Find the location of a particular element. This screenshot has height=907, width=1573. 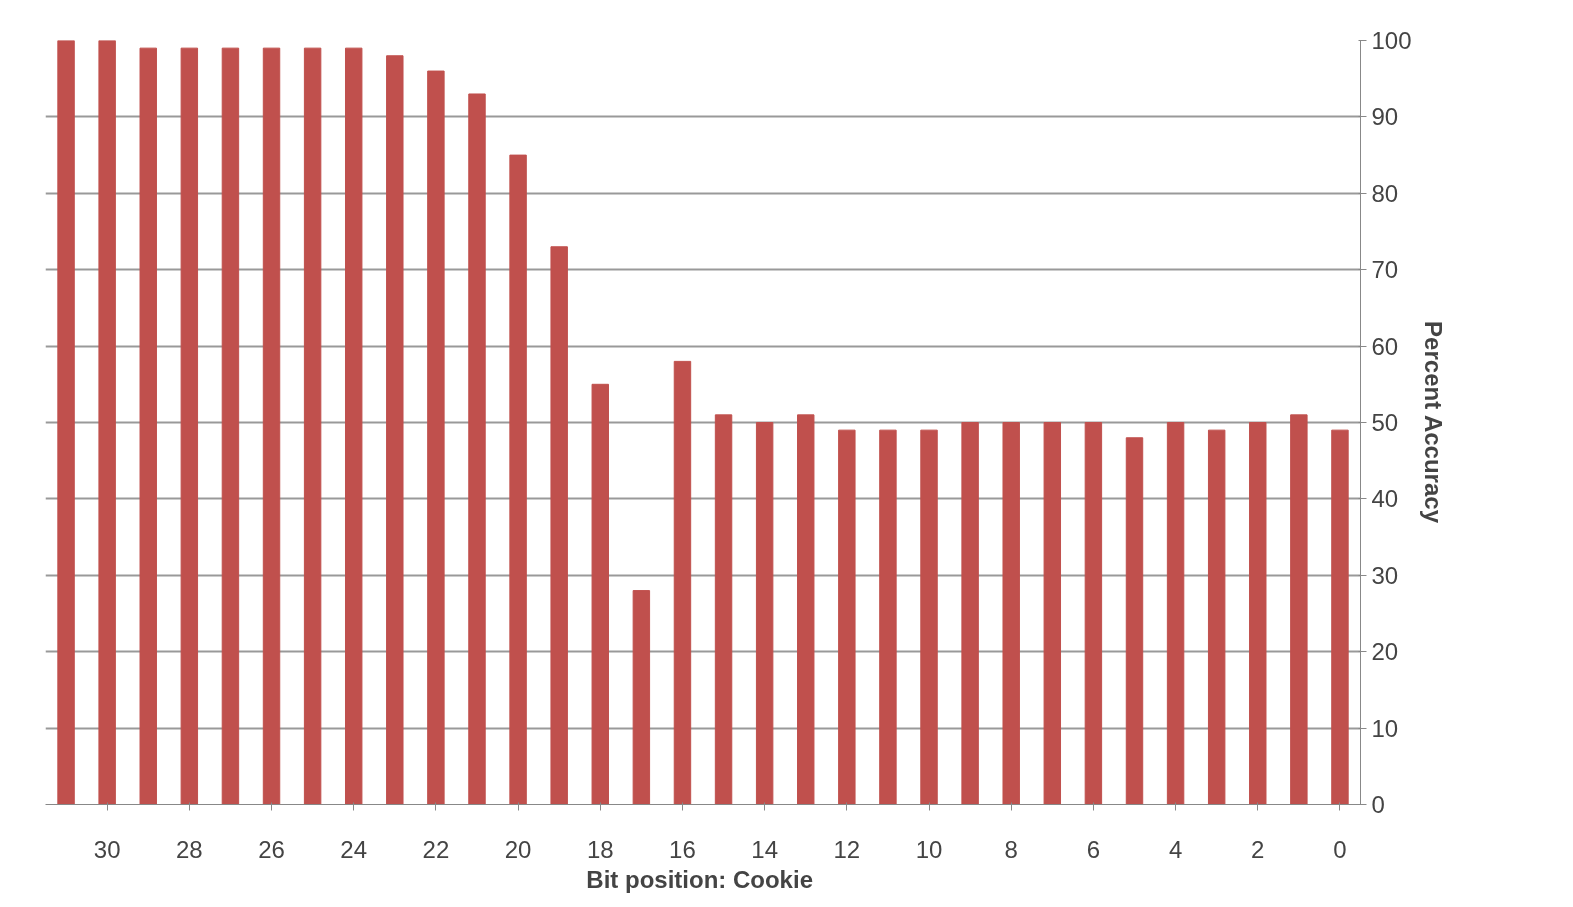

y-tick-label: 10 is located at coordinates (1385, 728).